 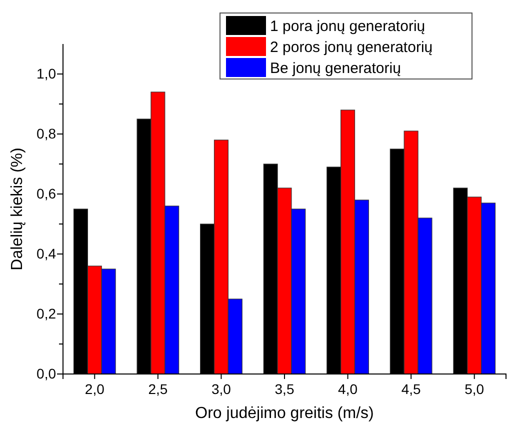 I want to click on x-tick-label: 2,0, so click(x=94, y=389).